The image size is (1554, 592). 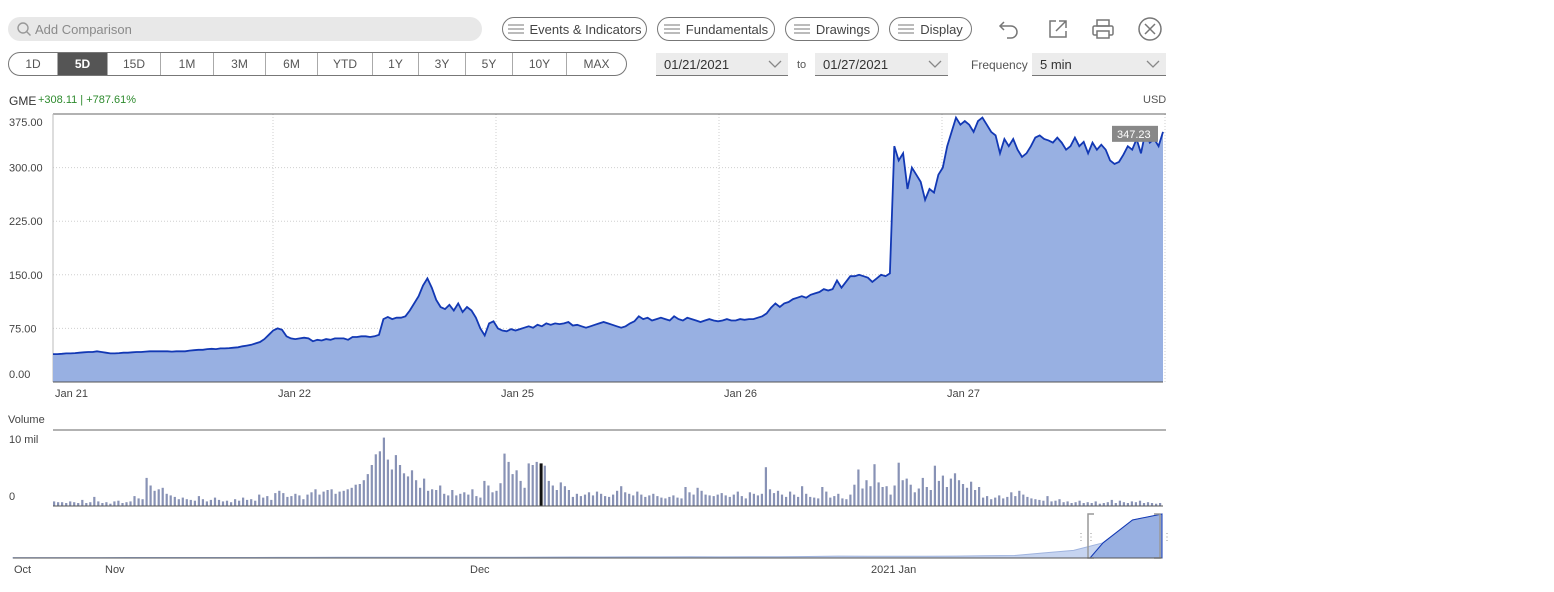 What do you see at coordinates (596, 64) in the screenshot?
I see `range-max: MAX` at bounding box center [596, 64].